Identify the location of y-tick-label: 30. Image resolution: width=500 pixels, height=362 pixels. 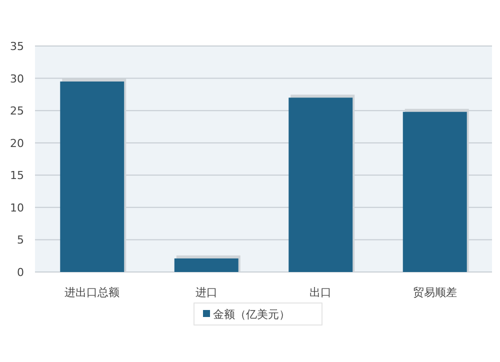
(17, 79).